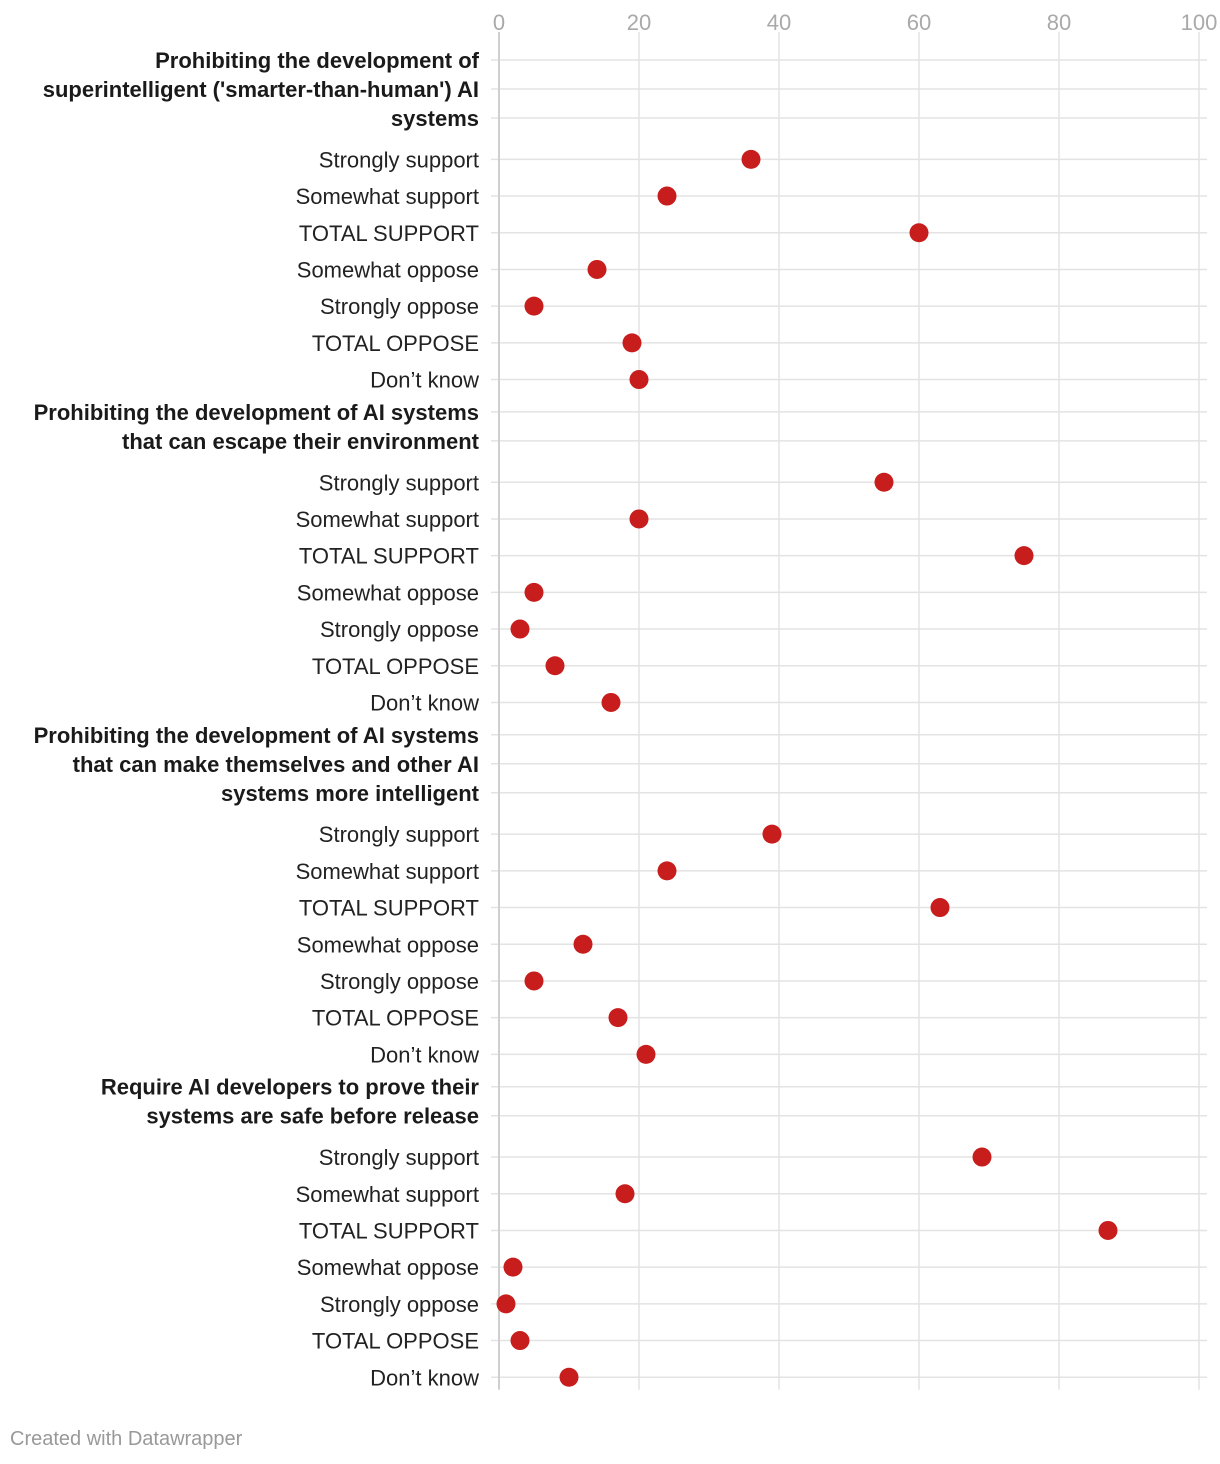 The width and height of the screenshot is (1220, 1464). What do you see at coordinates (290, 1087) in the screenshot?
I see `group-title-line: Require AI developers to prove their` at bounding box center [290, 1087].